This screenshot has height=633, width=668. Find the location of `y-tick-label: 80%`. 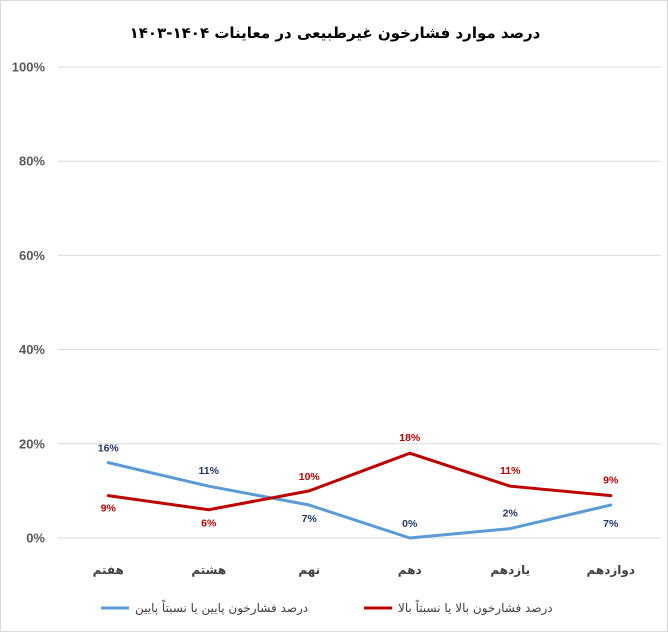

y-tick-label: 80% is located at coordinates (32, 161).